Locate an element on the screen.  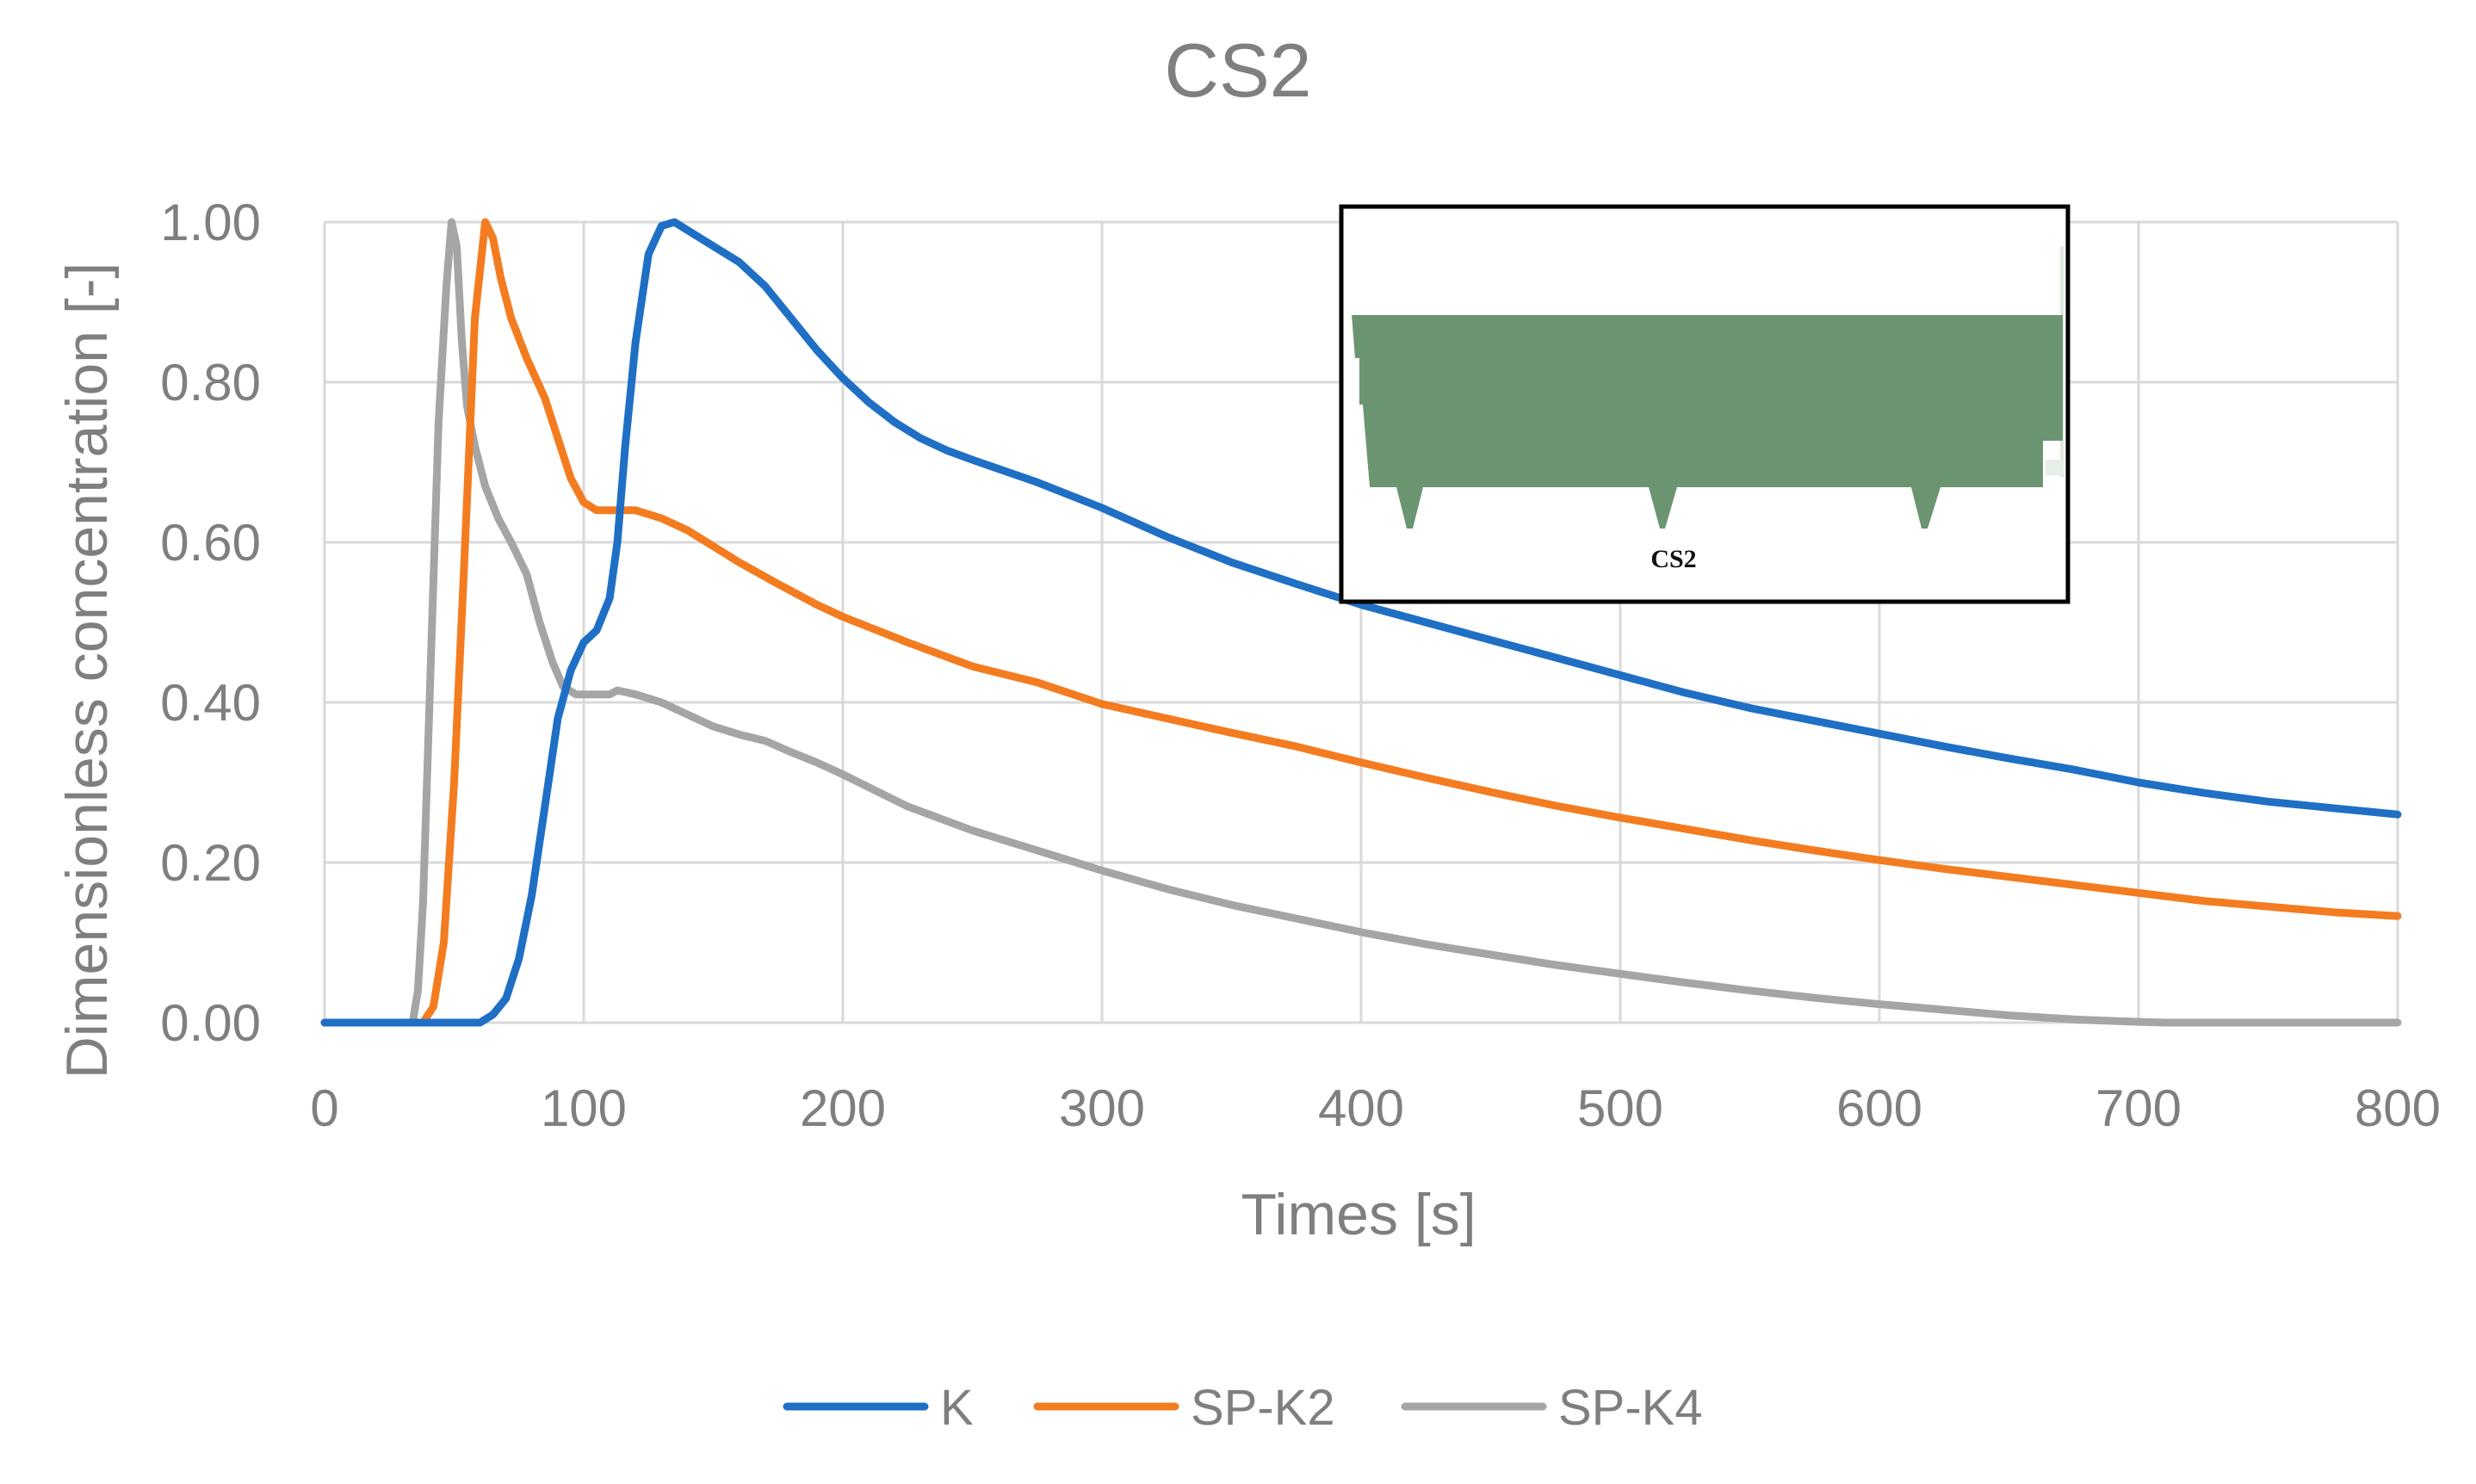
x-tick-label: 300 is located at coordinates (1102, 1108).